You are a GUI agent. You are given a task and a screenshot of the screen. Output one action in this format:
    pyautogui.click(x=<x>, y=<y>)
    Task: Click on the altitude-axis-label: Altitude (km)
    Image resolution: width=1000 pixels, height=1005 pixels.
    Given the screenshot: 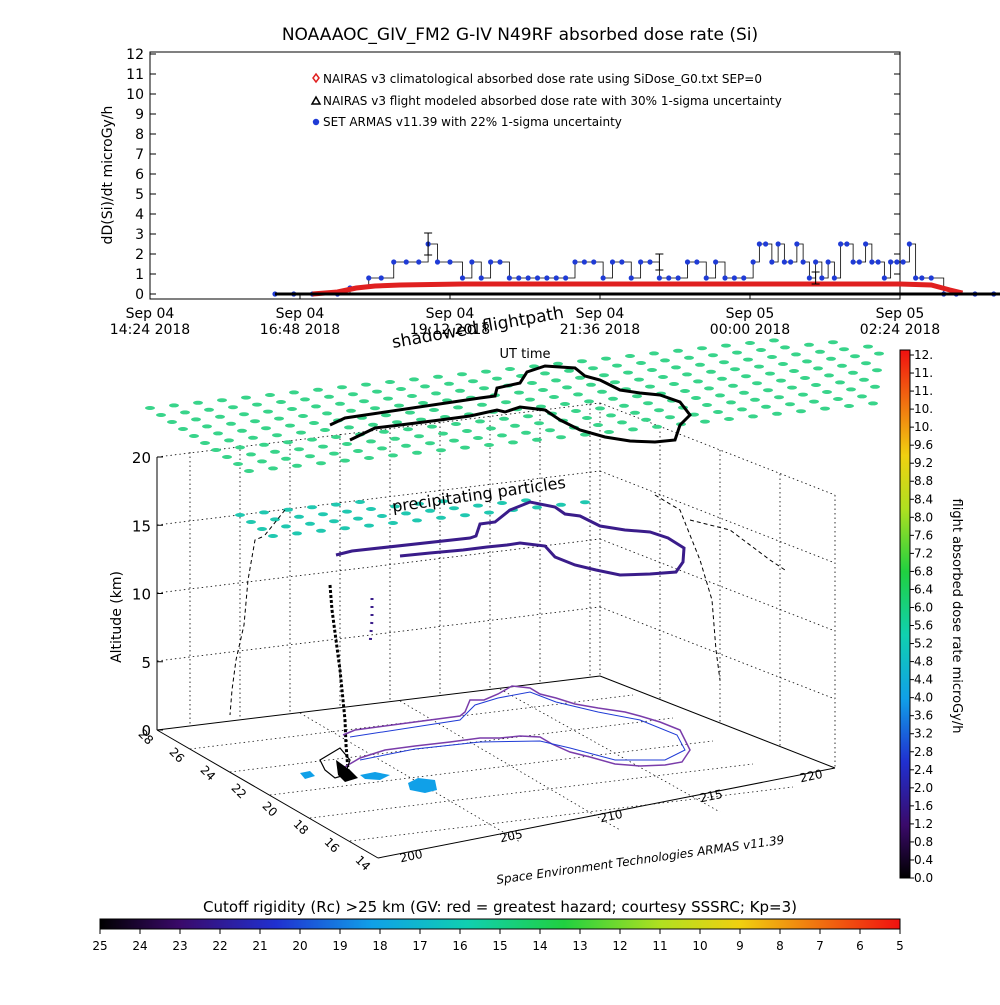 What is the action you would take?
    pyautogui.click(x=117, y=617)
    